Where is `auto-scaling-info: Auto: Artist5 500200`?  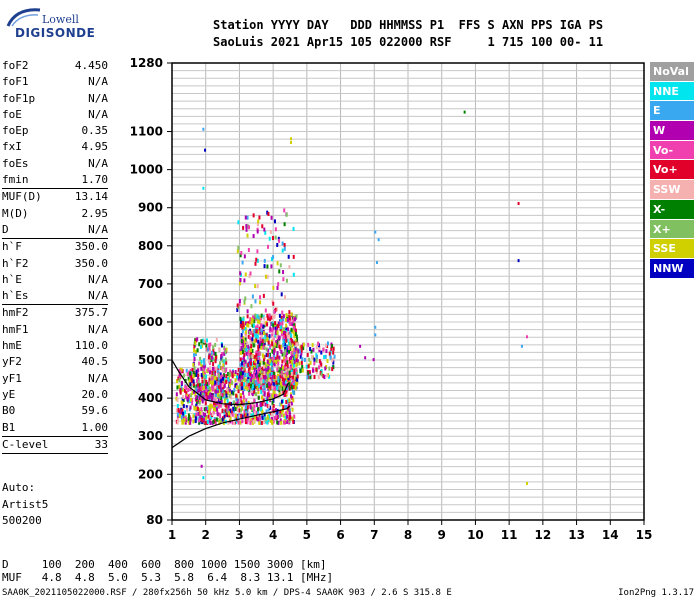 auto-scaling-info: Auto: Artist5 500200 is located at coordinates (25, 505).